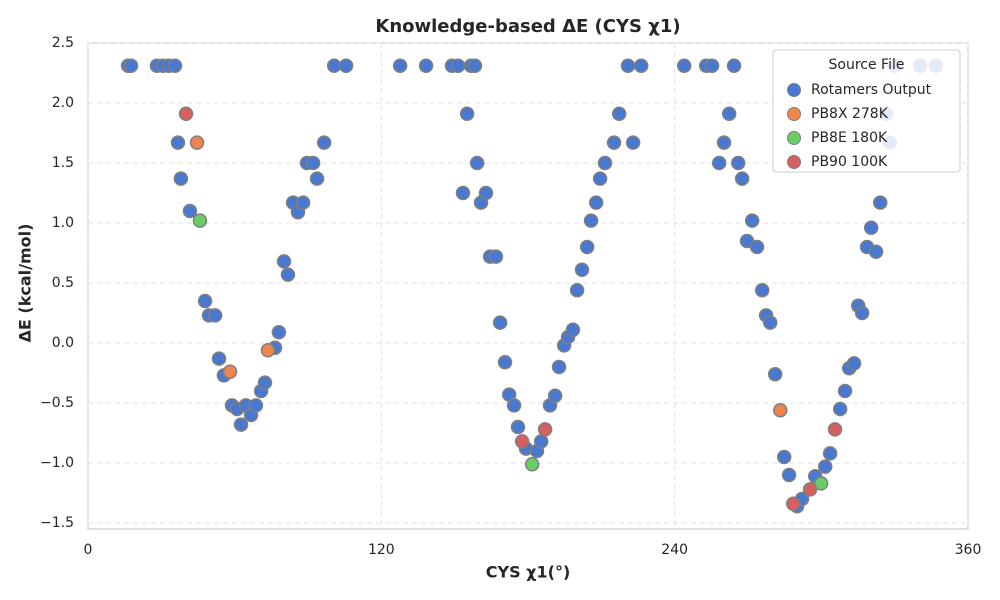 This screenshot has width=1000, height=600. What do you see at coordinates (527, 26) in the screenshot?
I see `chart-title: Knowledge-based ΔE (CYS χ1)` at bounding box center [527, 26].